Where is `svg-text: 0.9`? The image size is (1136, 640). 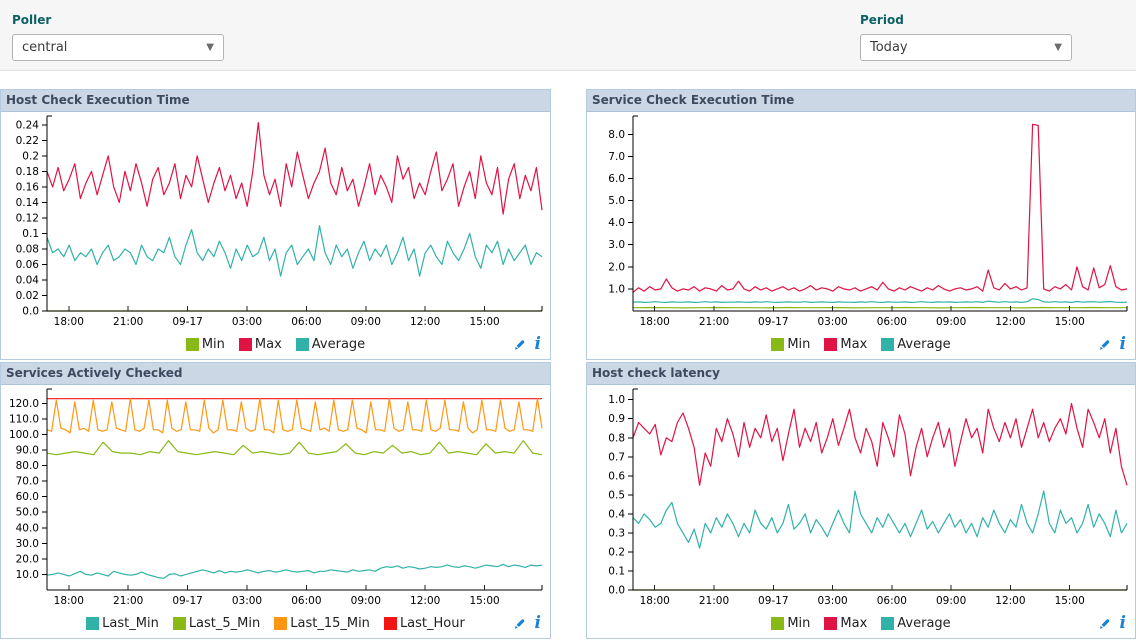 svg-text: 0.9 is located at coordinates (616, 419).